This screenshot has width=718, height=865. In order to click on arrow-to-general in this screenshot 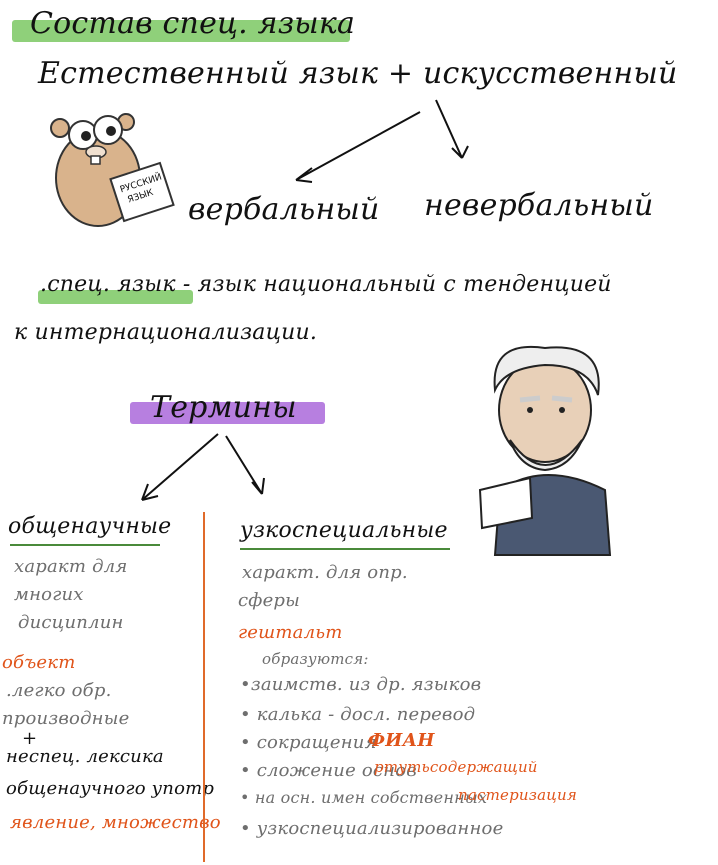, I will do `click(180, 467)`.